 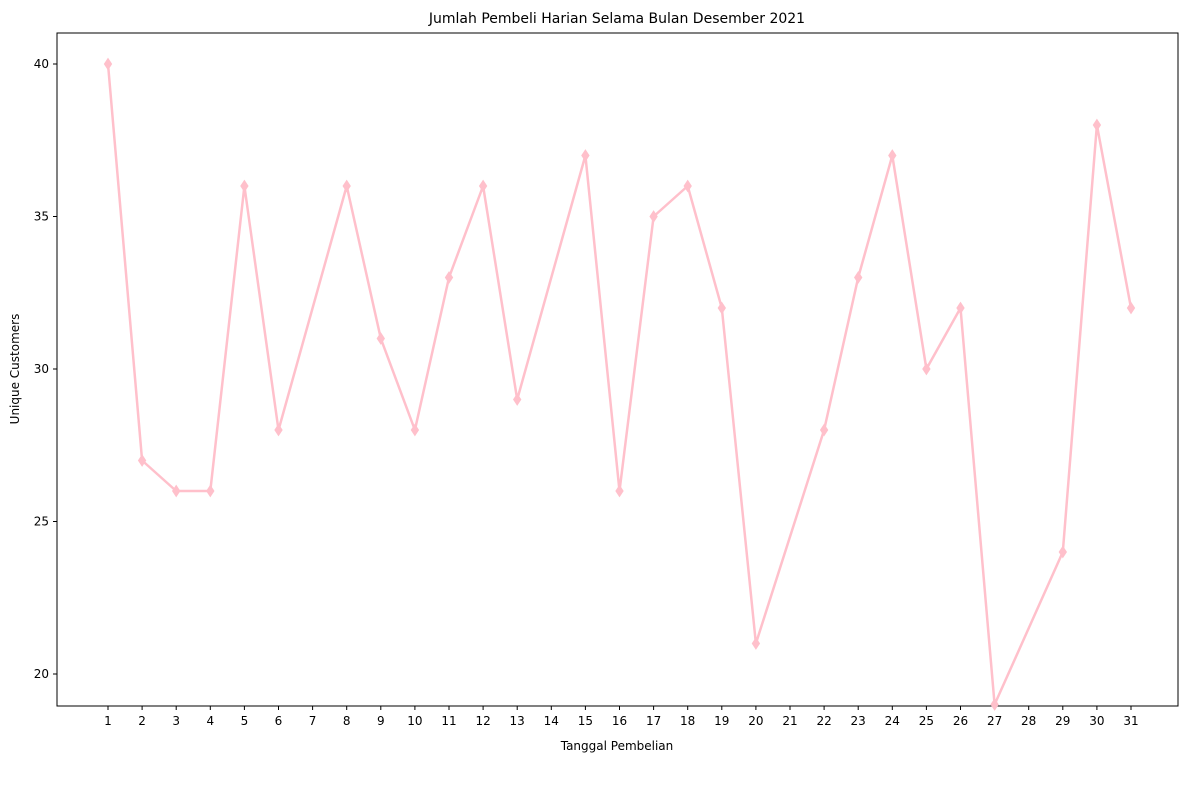 I want to click on x-tick-label: 21, so click(x=789, y=721).